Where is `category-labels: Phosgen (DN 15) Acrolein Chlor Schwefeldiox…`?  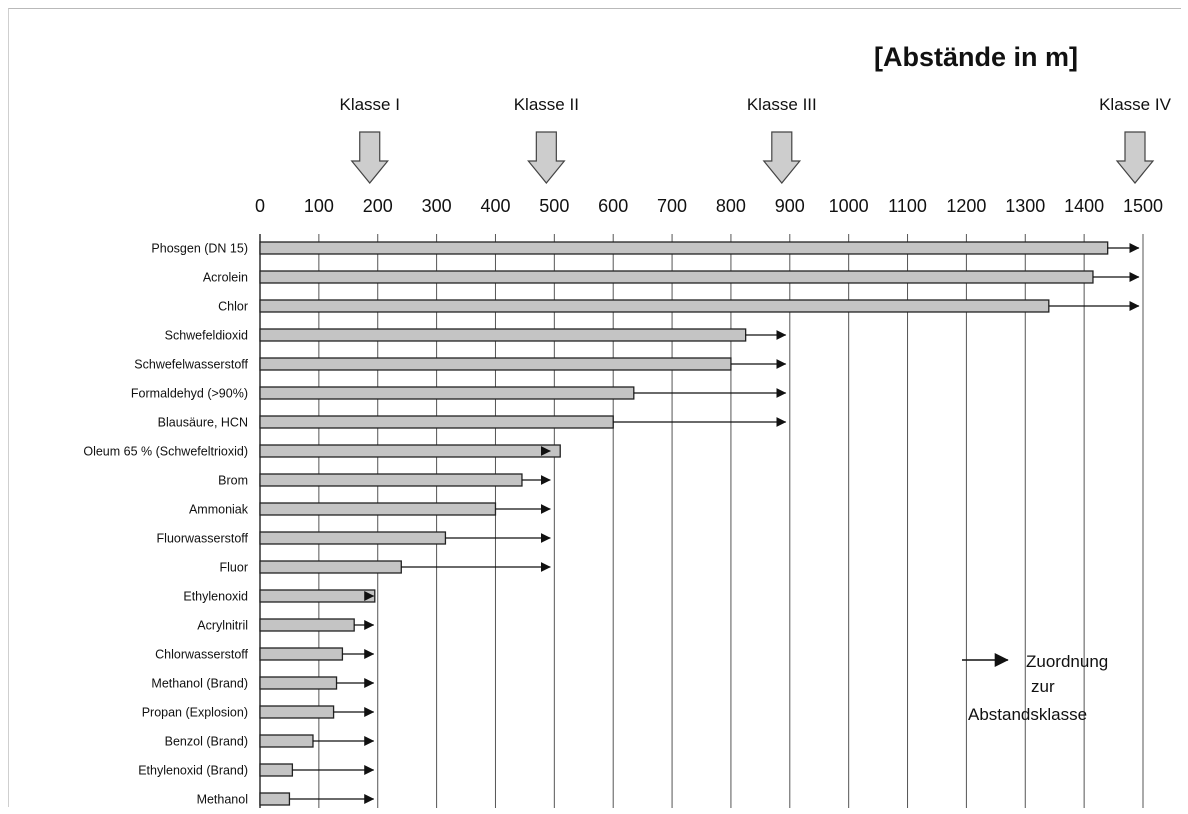
category-labels: Phosgen (DN 15) Acrolein Chlor Schwefeldiox… is located at coordinates (165, 524).